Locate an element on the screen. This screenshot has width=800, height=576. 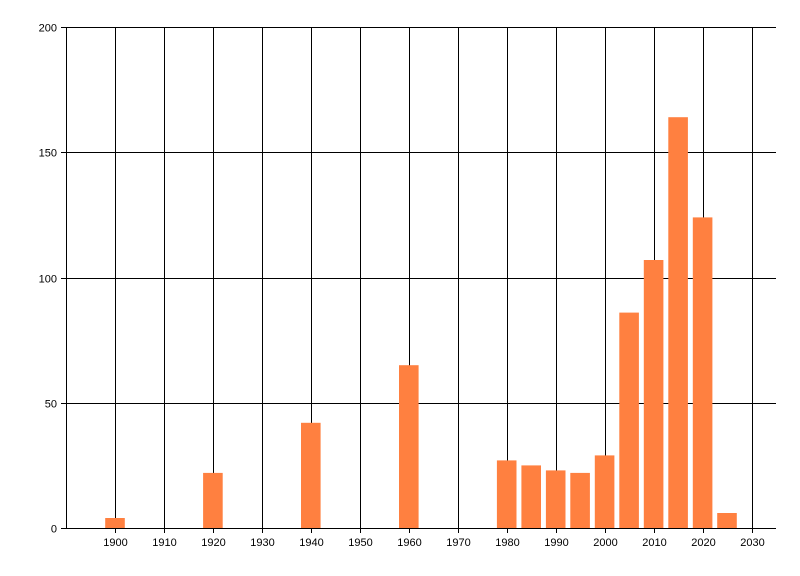
bar-2020 is located at coordinates (702, 372).